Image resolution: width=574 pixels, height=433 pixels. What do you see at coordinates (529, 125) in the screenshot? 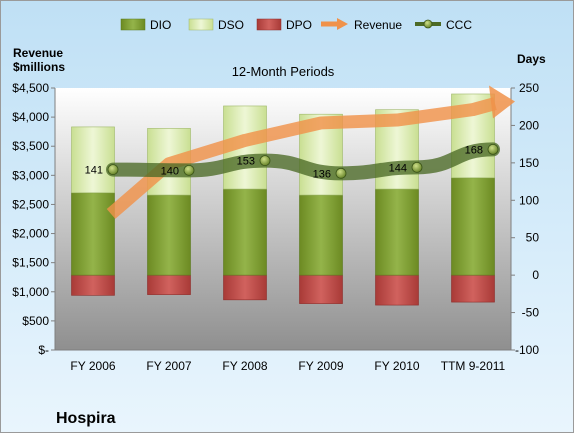
I see `right-tick-label: 200` at bounding box center [529, 125].